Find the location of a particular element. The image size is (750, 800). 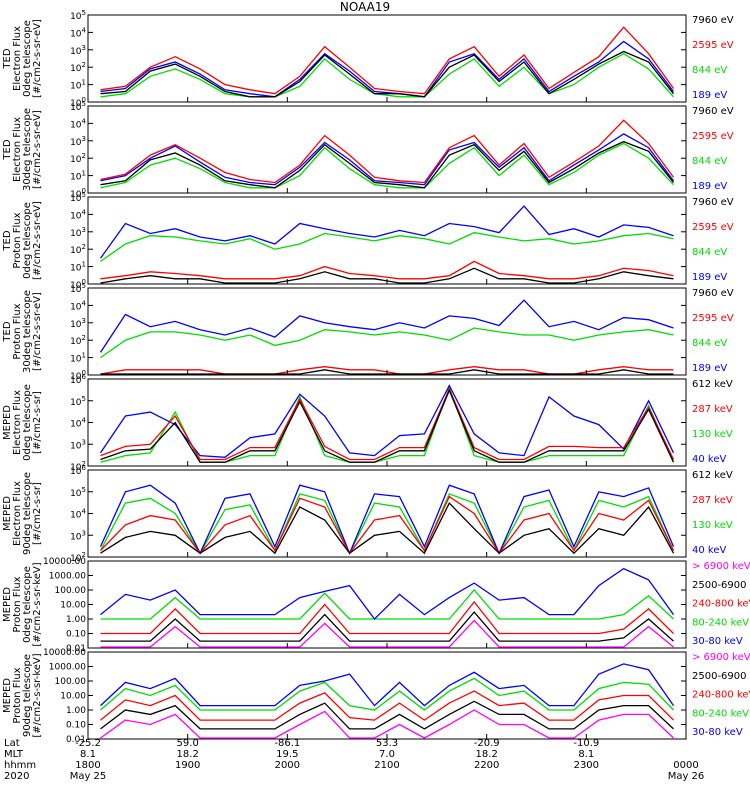

legend-entry: > 6900 keV is located at coordinates (721, 657).